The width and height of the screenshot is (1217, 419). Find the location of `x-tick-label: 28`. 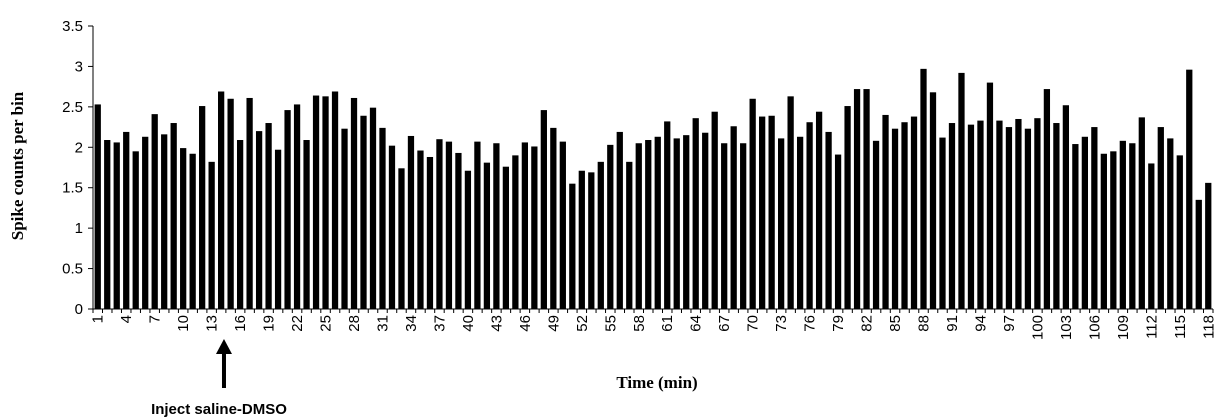

x-tick-label: 28 is located at coordinates (354, 323).